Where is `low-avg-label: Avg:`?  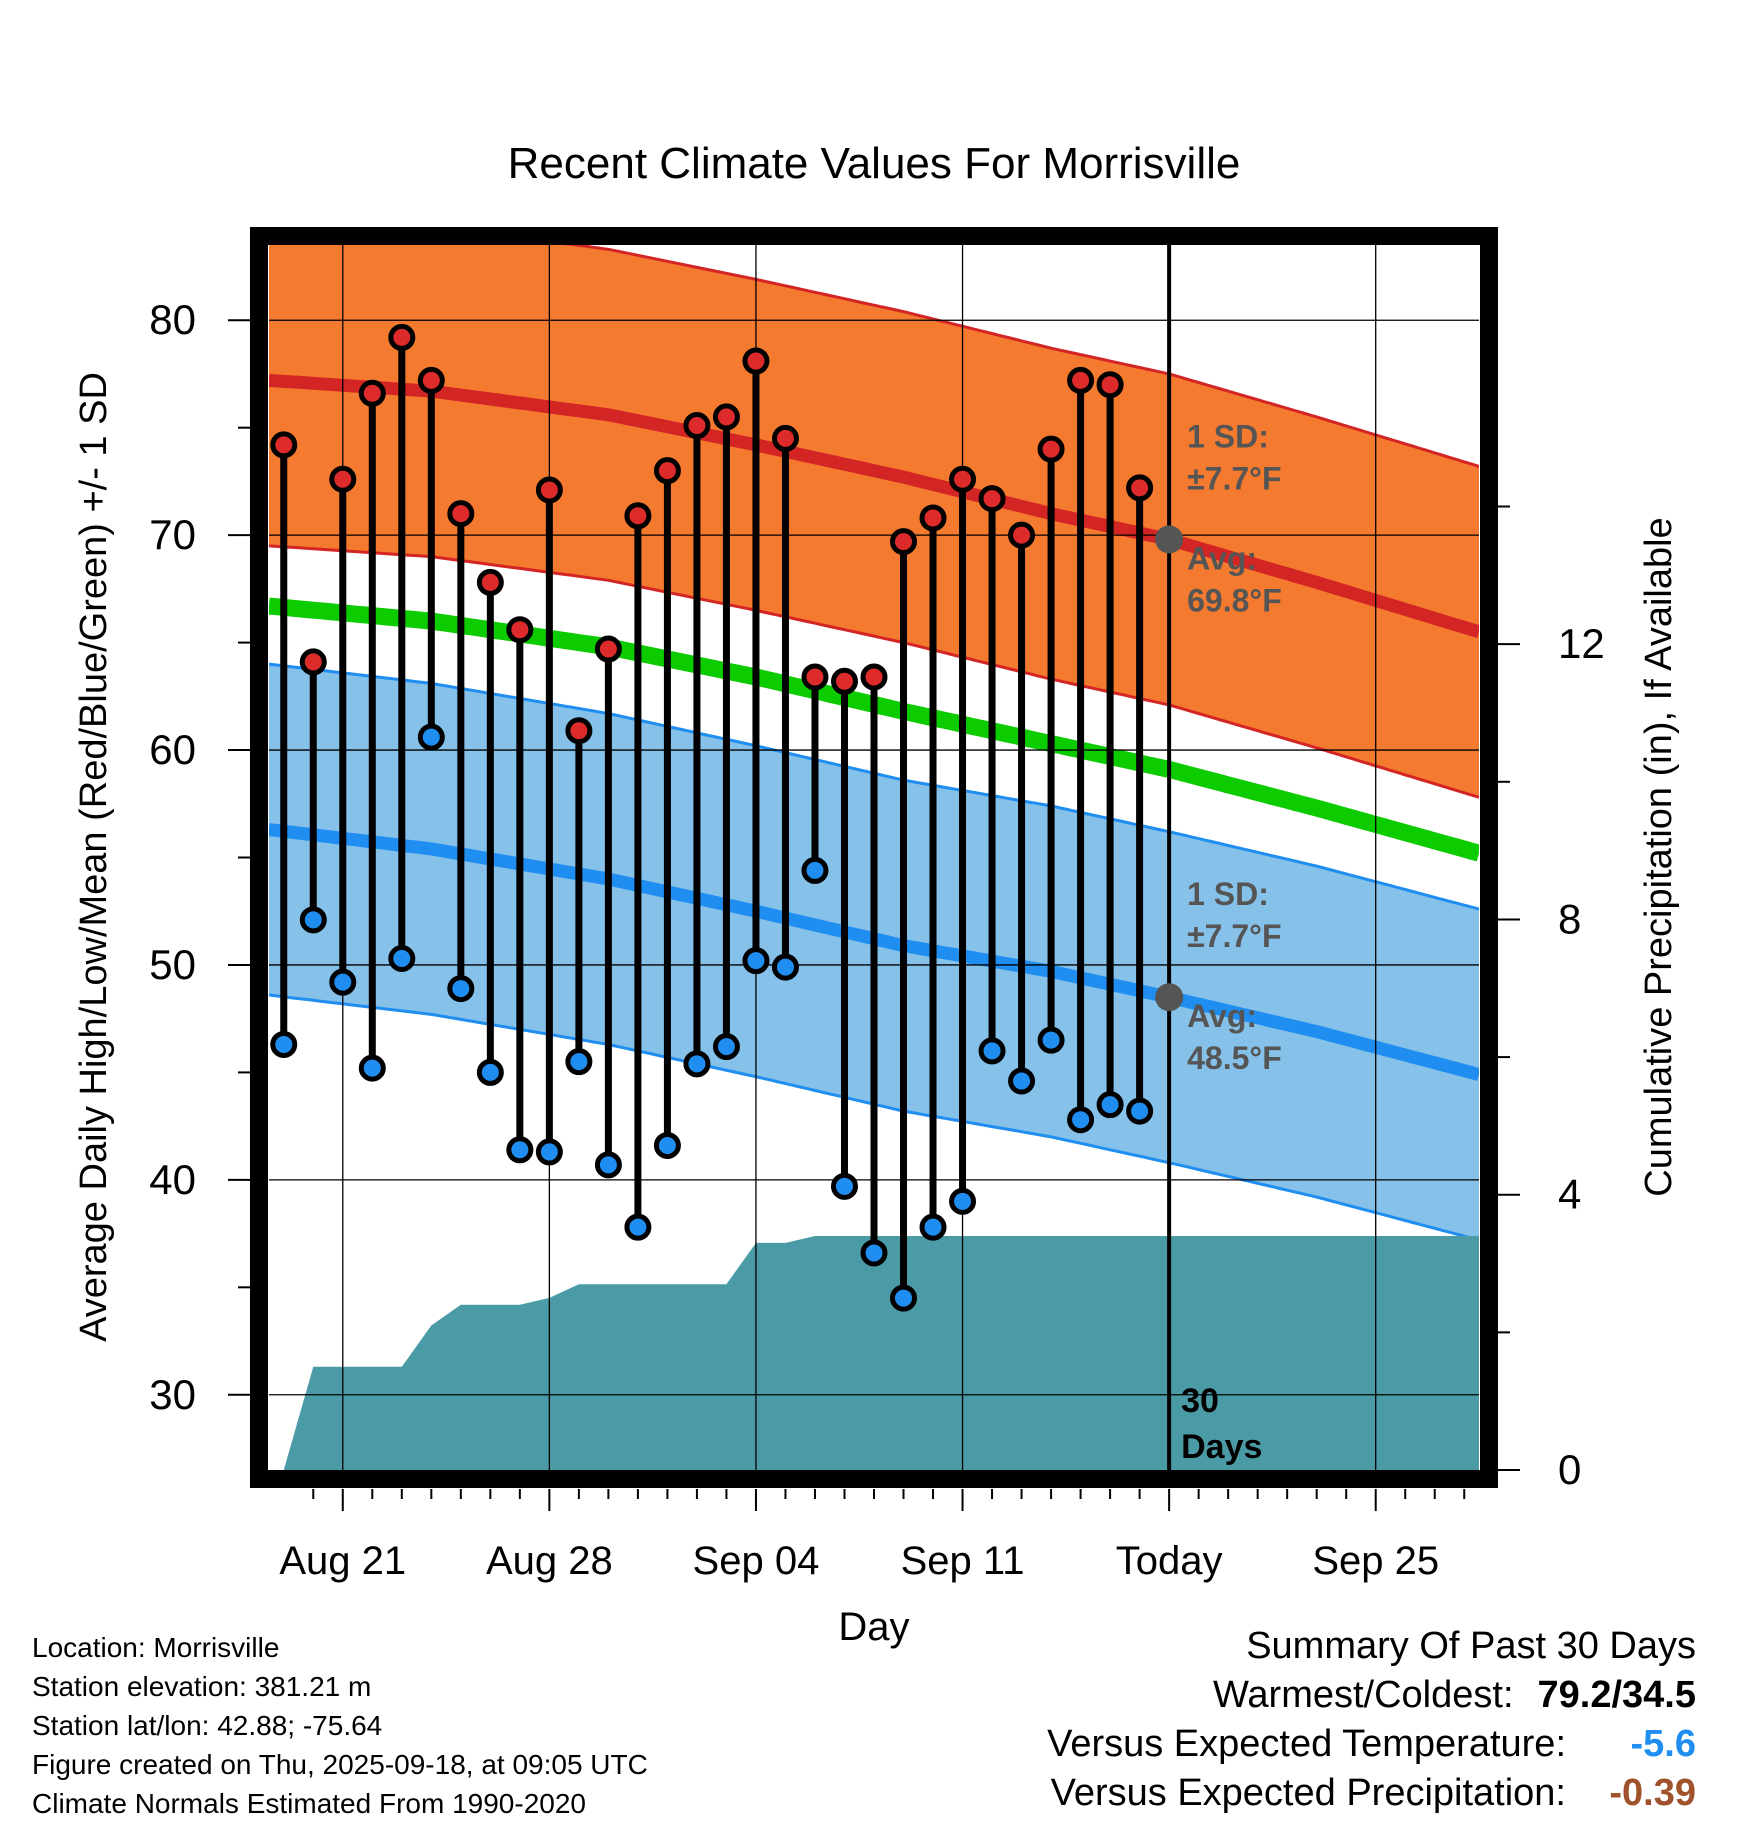 low-avg-label: Avg: is located at coordinates (1222, 1016).